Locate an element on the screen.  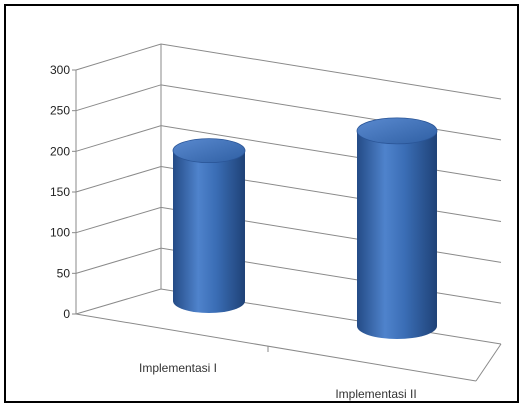
y-tick-label: 250 is located at coordinates (60, 111).